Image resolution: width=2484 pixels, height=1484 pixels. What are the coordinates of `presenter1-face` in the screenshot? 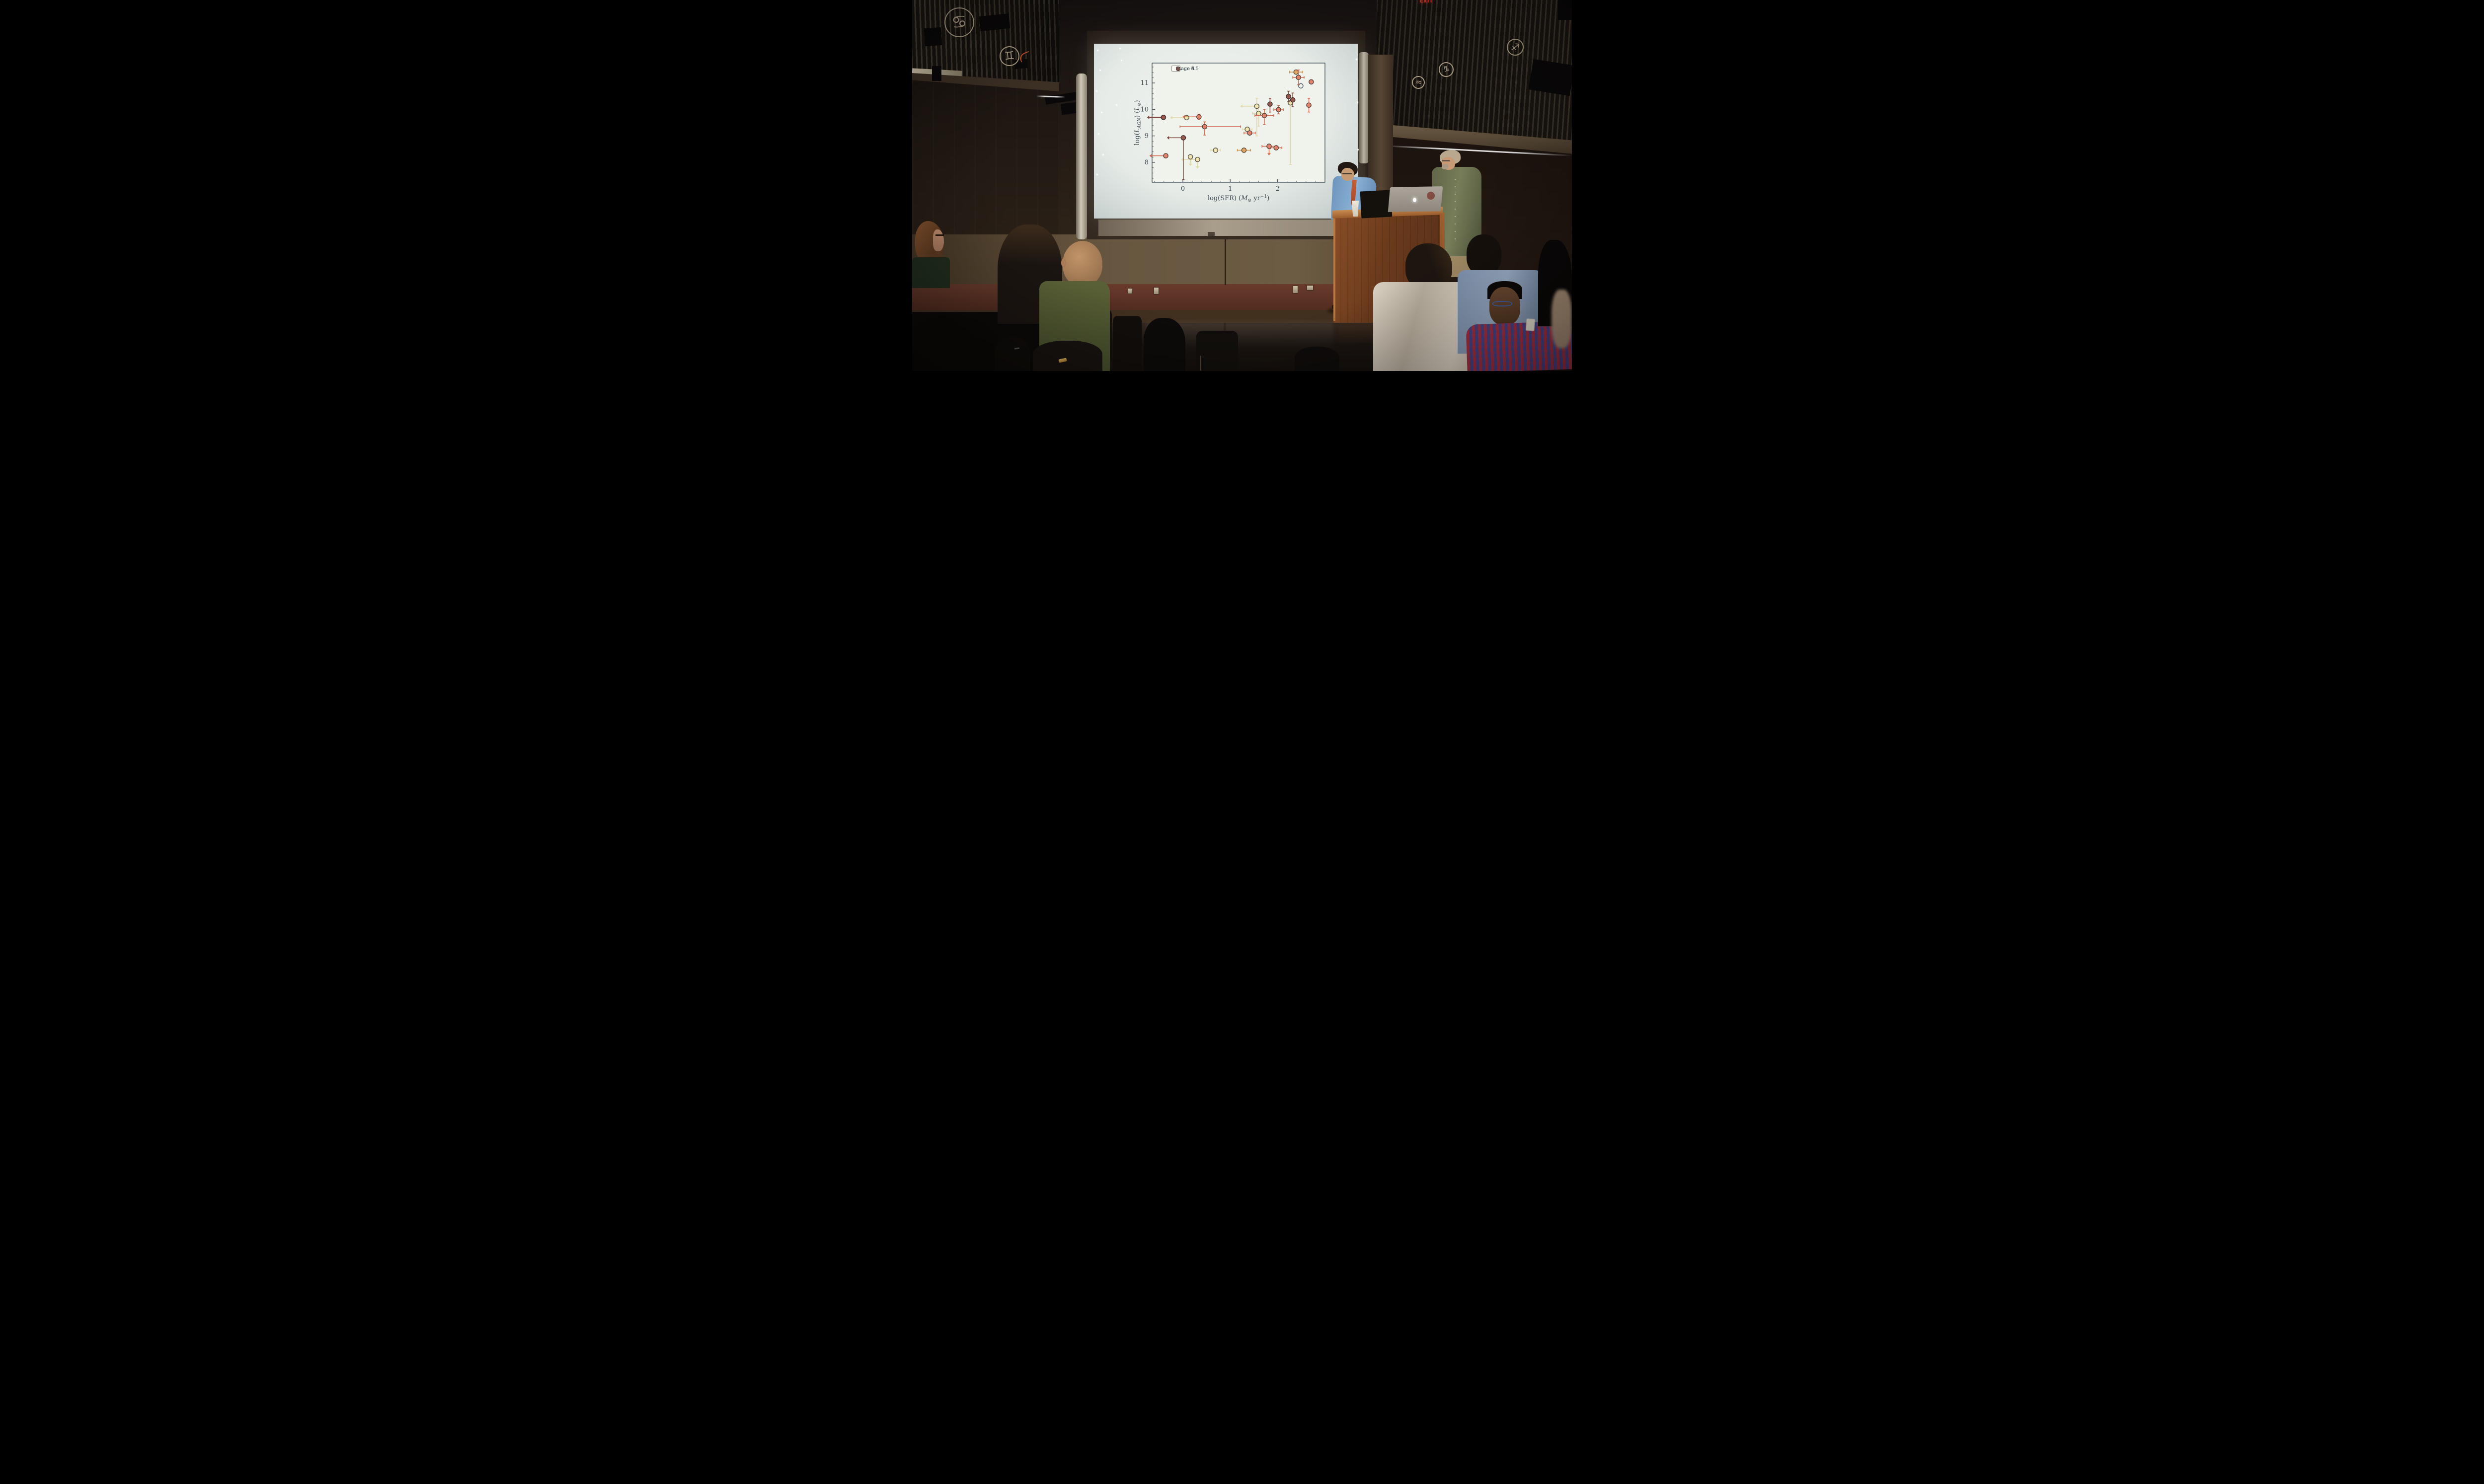 It's located at (1348, 174).